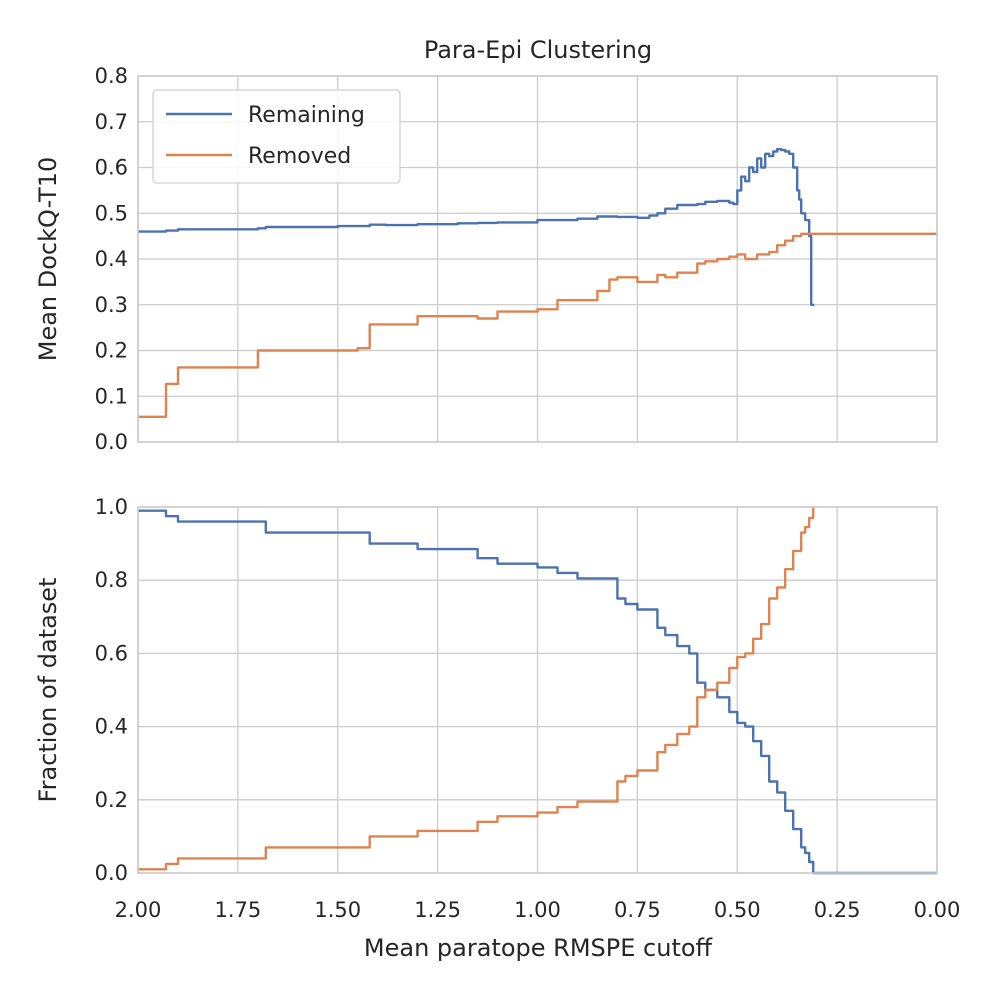 The height and width of the screenshot is (1000, 1000). I want to click on x-tick-label: 0.00, so click(937, 910).